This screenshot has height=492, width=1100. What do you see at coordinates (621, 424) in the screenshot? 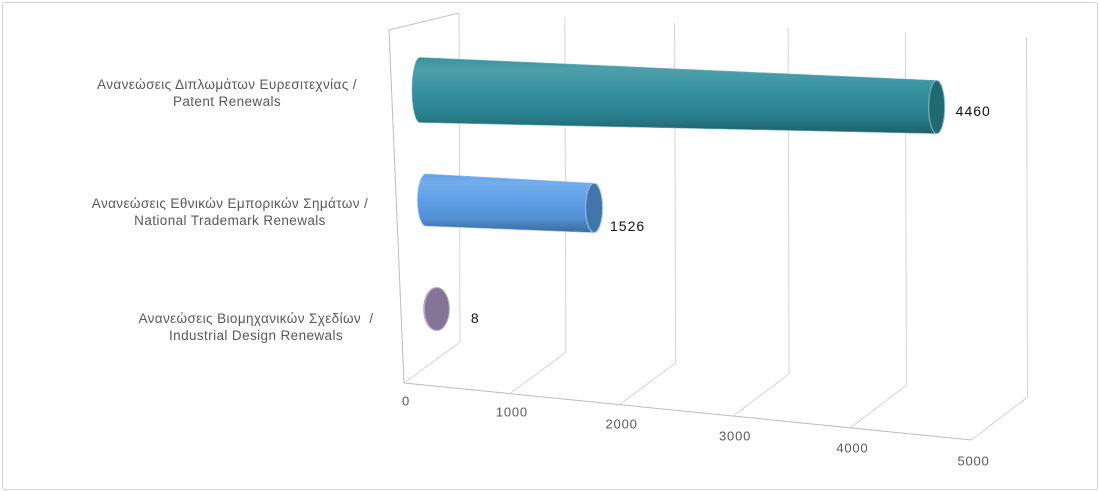
I see `tick-label: 2000` at bounding box center [621, 424].